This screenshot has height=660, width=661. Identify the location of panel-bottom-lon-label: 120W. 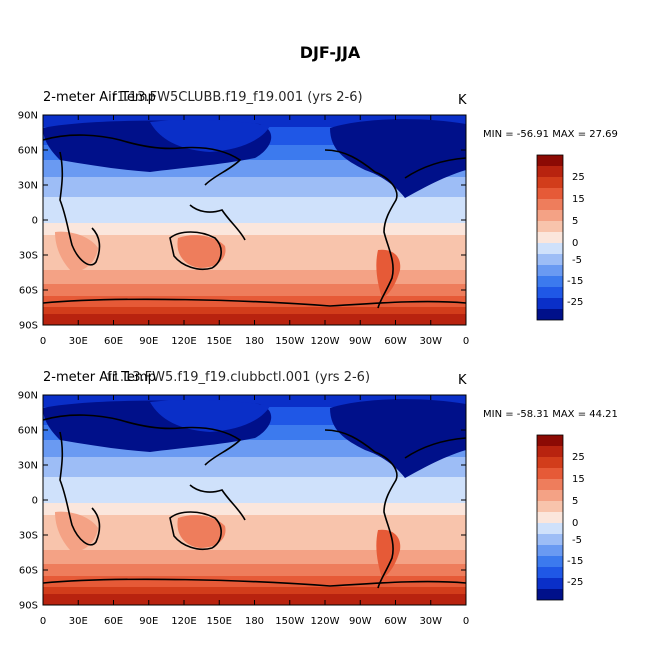
(325, 621).